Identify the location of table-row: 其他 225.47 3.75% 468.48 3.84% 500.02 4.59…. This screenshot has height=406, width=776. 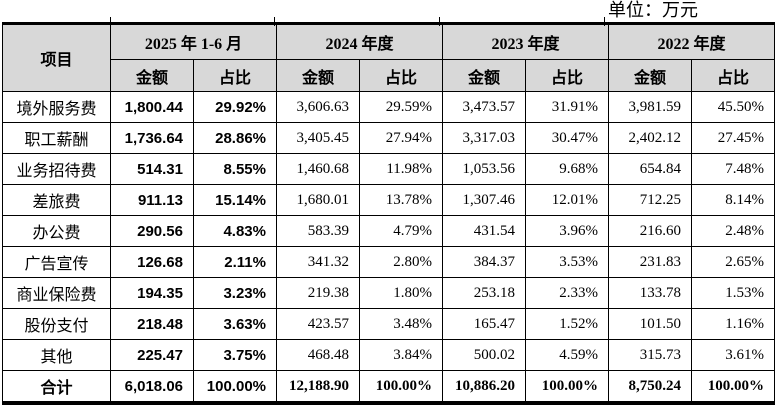
(389, 355).